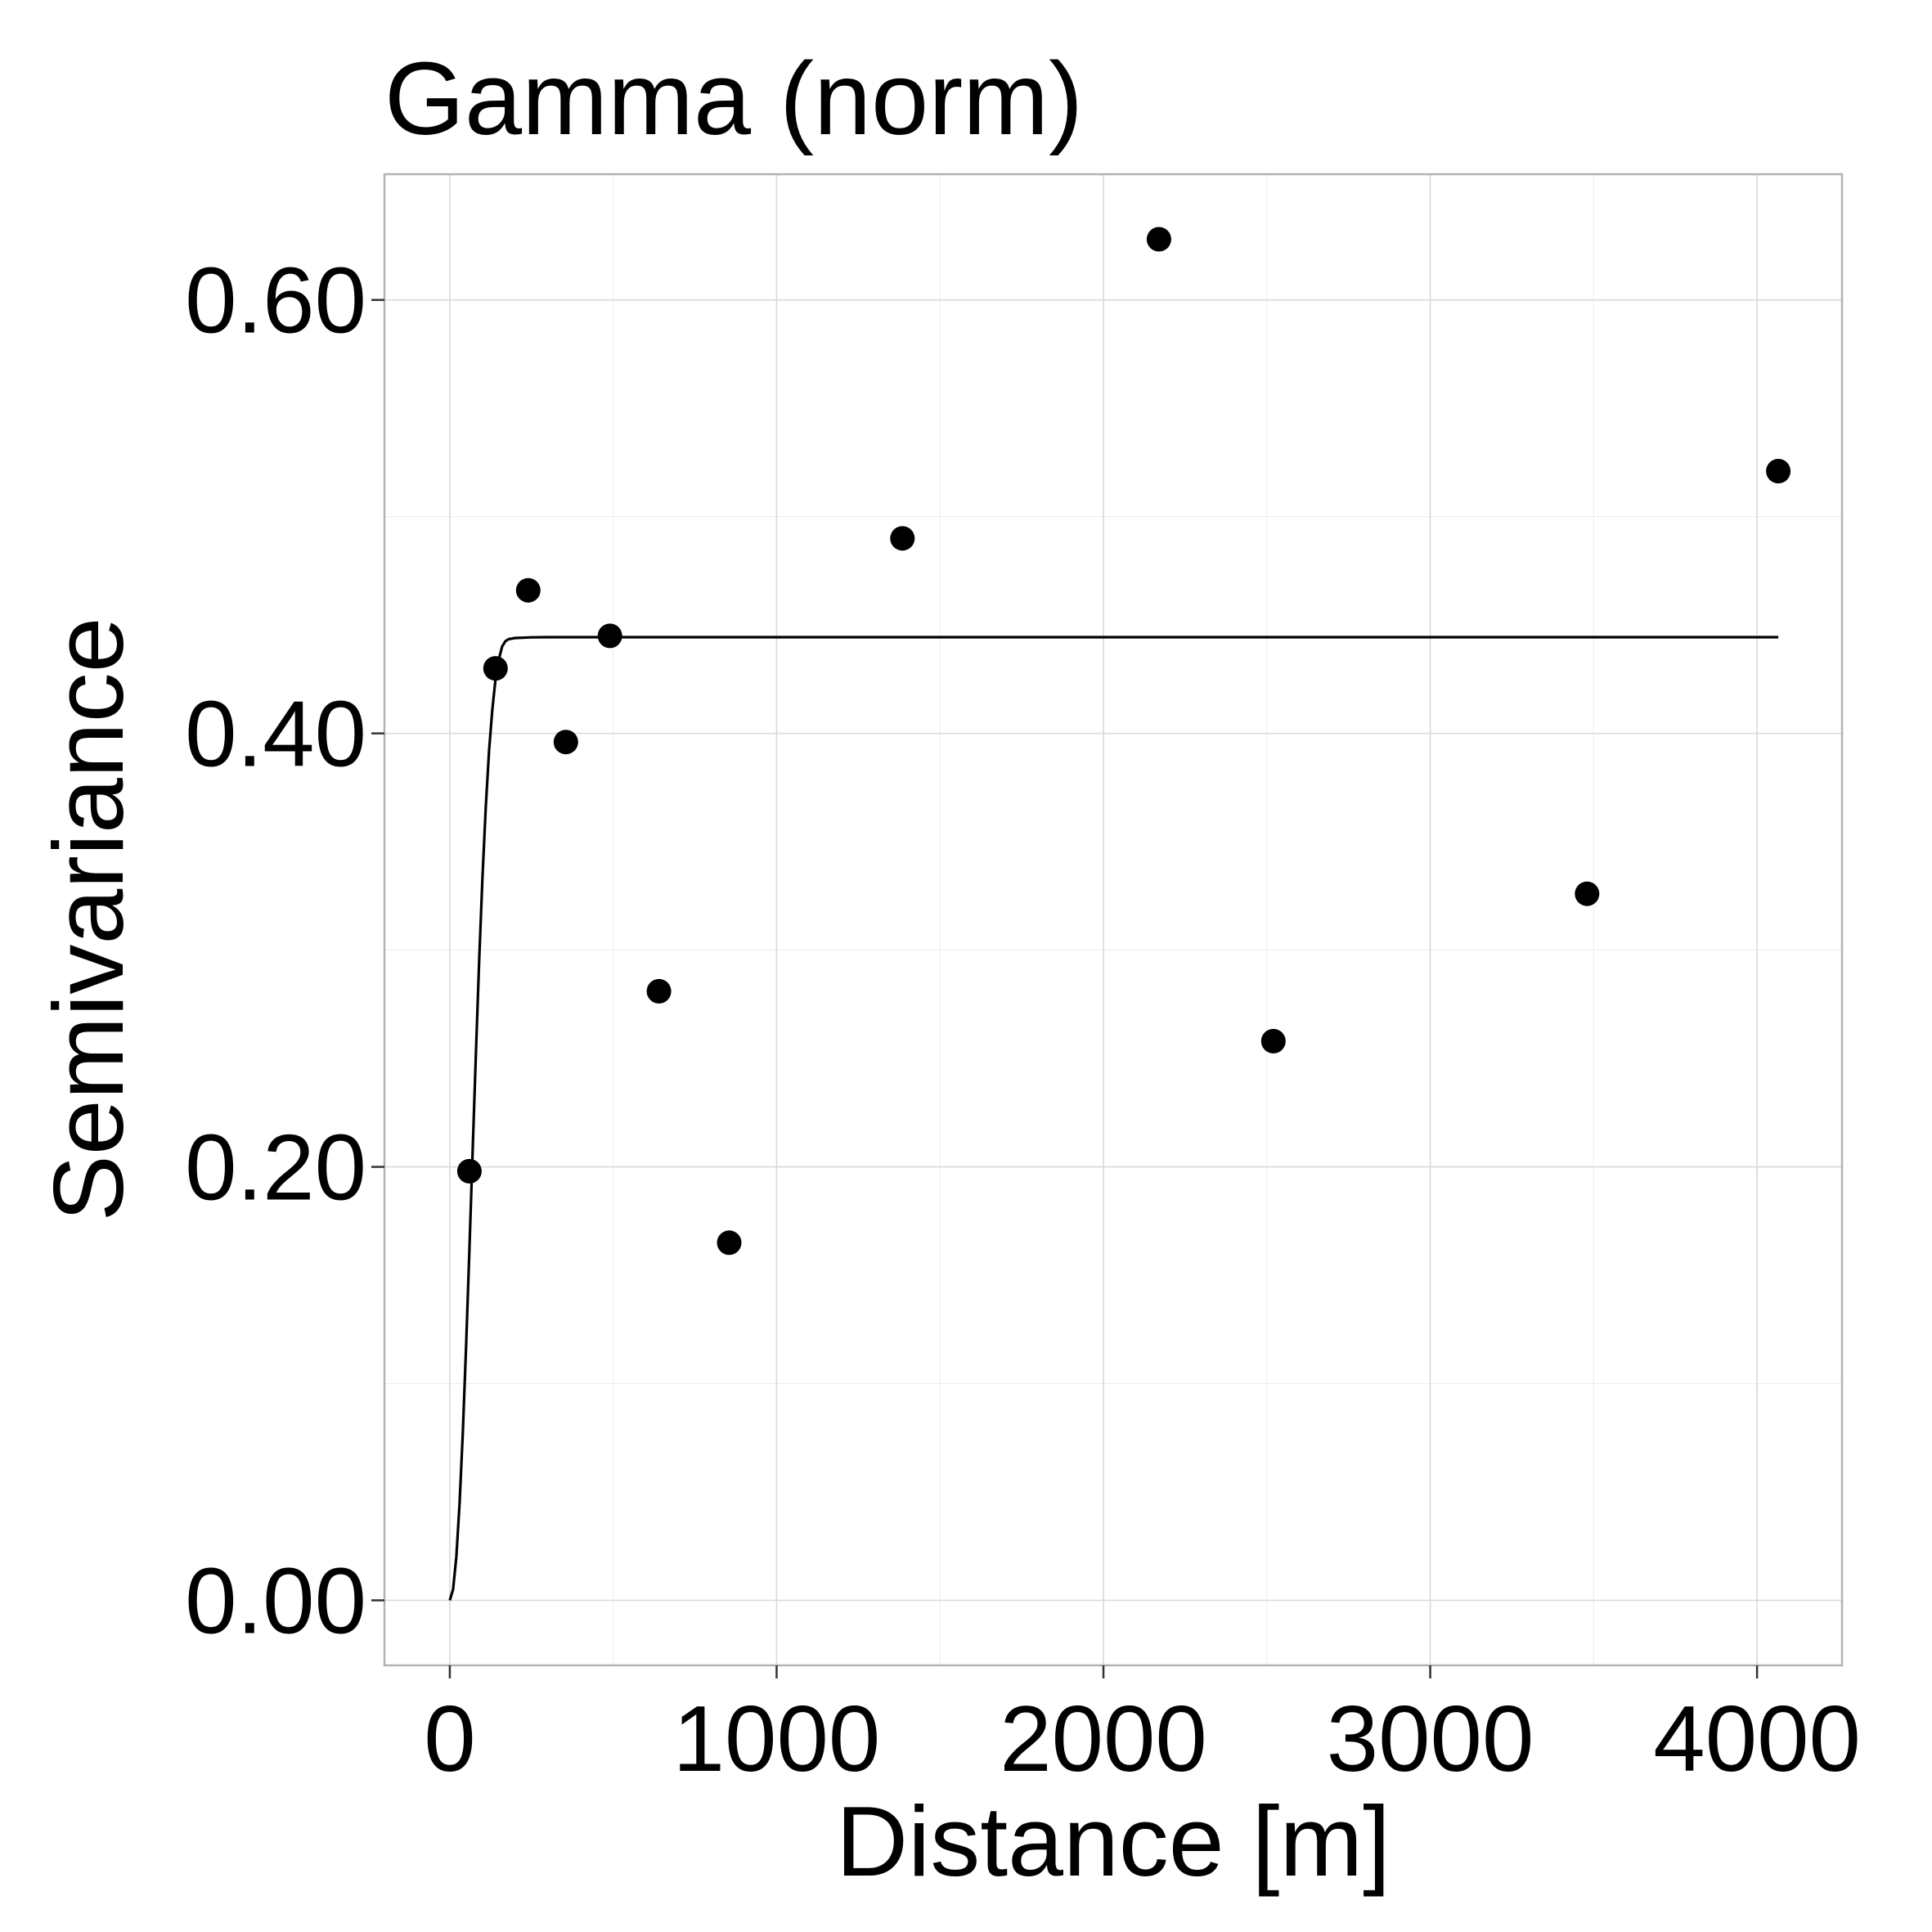 This screenshot has height=1932, width=1932. I want to click on x-tick-label: 1000, so click(777, 1739).